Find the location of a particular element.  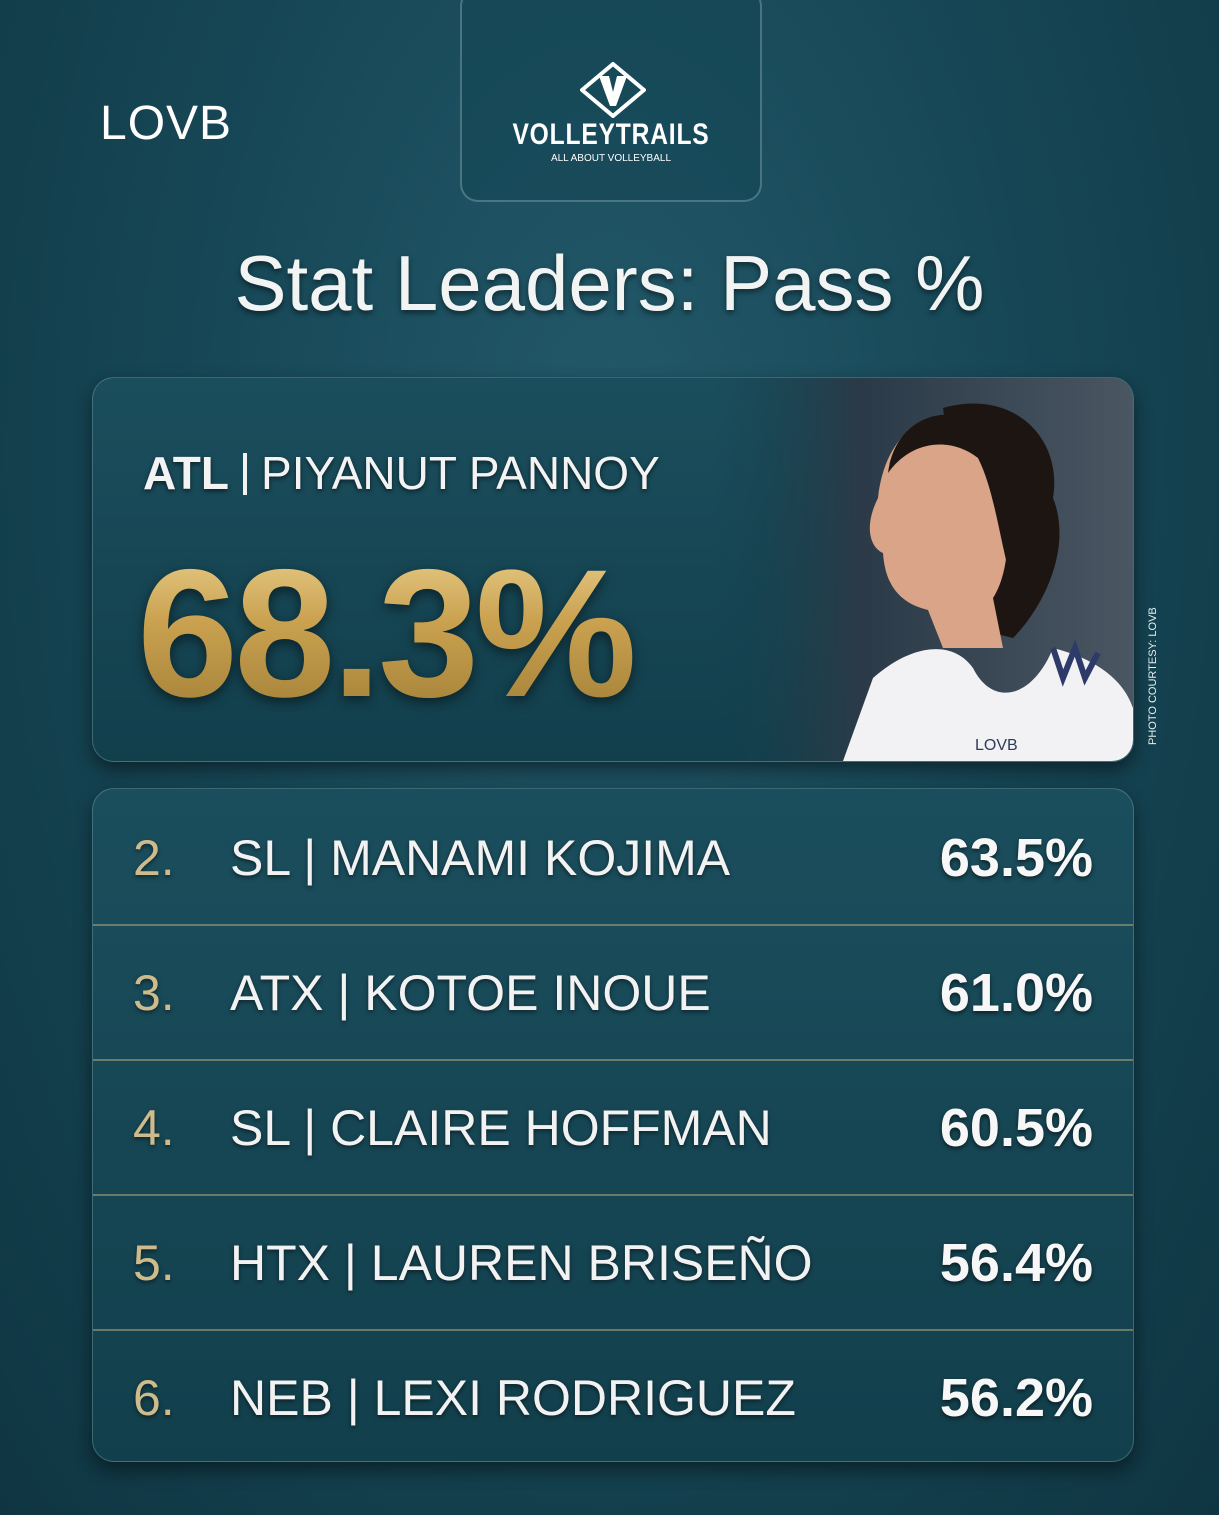

volleytrails-tagline: ALL ABOUT VOLLEYBALL is located at coordinates (611, 158).